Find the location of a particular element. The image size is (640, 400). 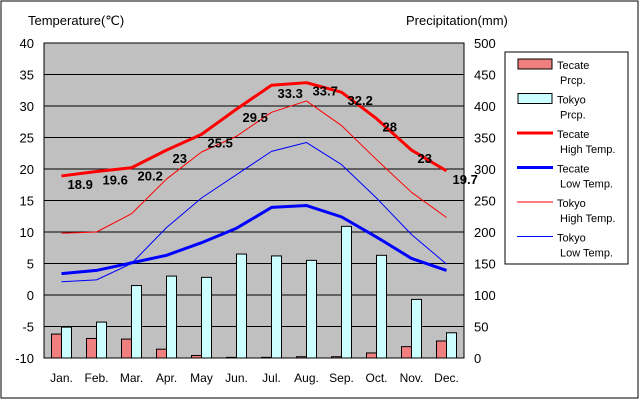

tecate-high-line is located at coordinates (254, 129).